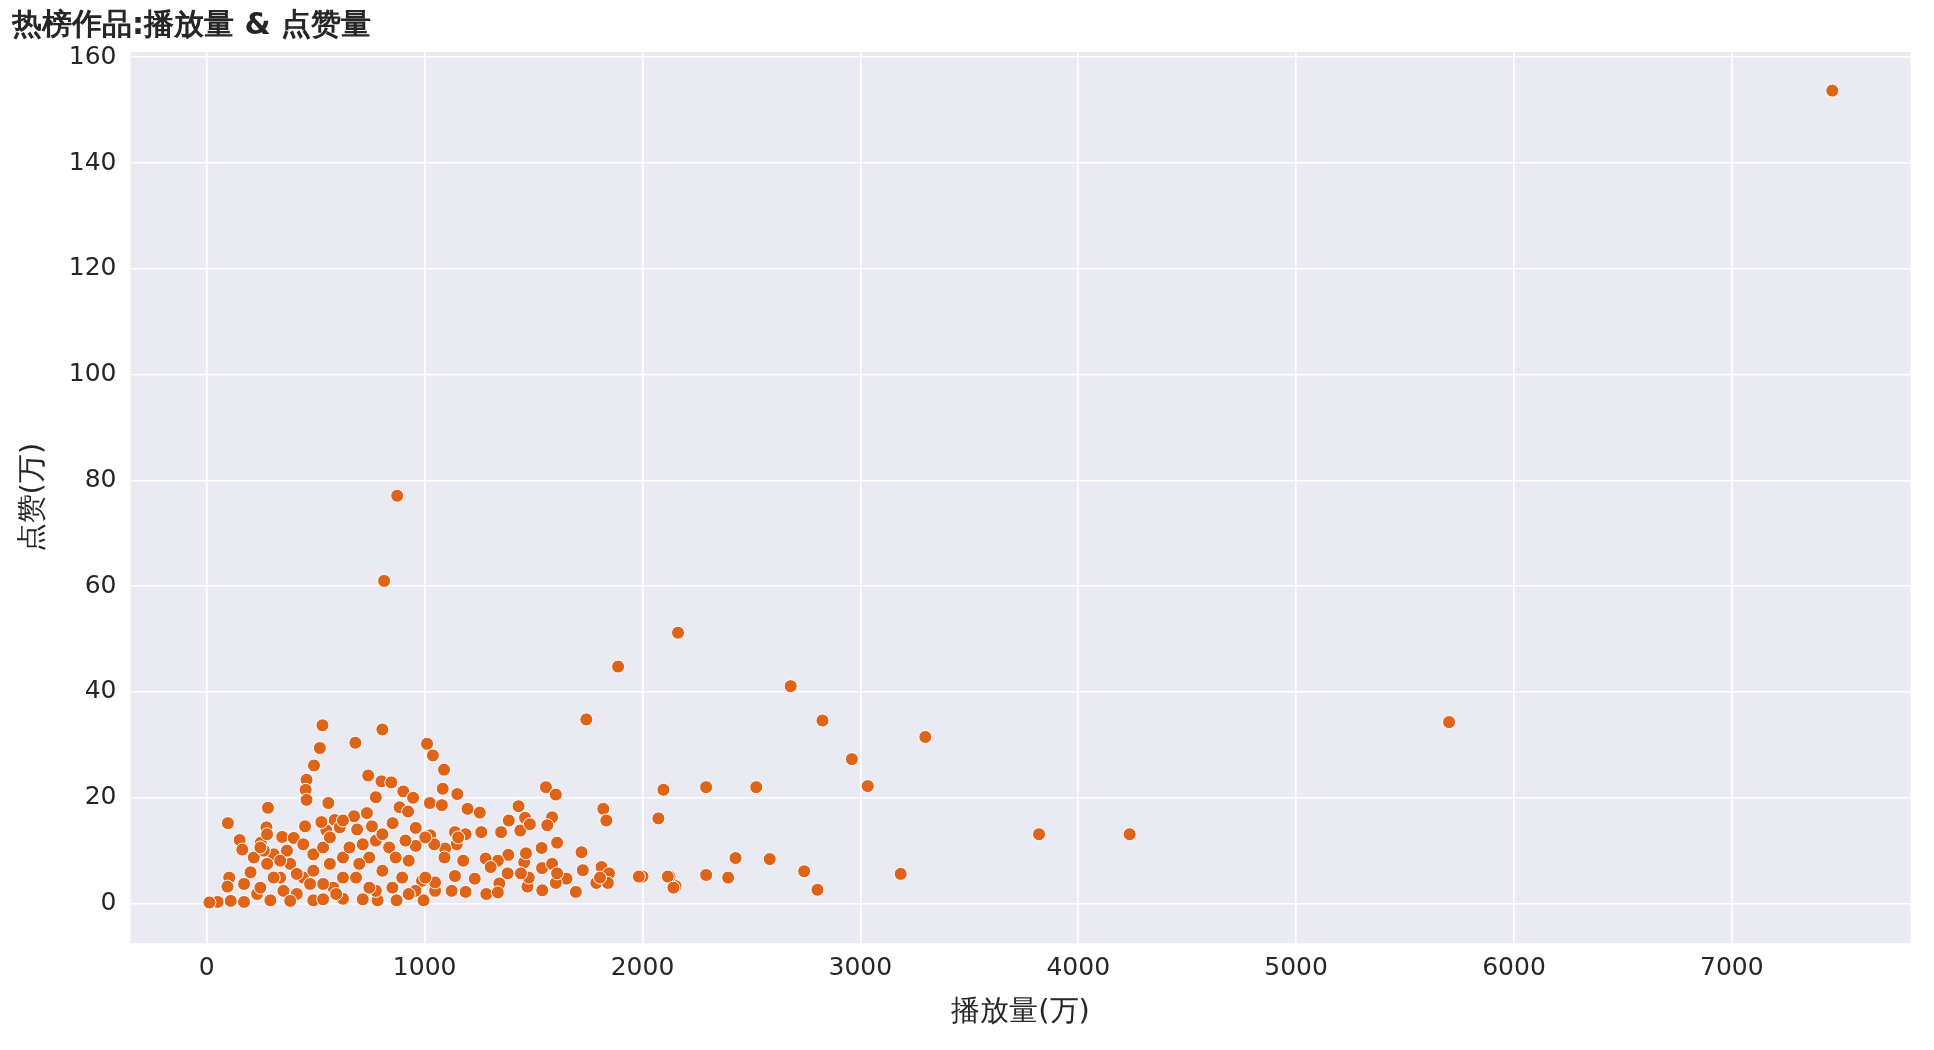  Describe the element at coordinates (30, 497) in the screenshot. I see `y-axis-title: 点赞(万)` at that location.